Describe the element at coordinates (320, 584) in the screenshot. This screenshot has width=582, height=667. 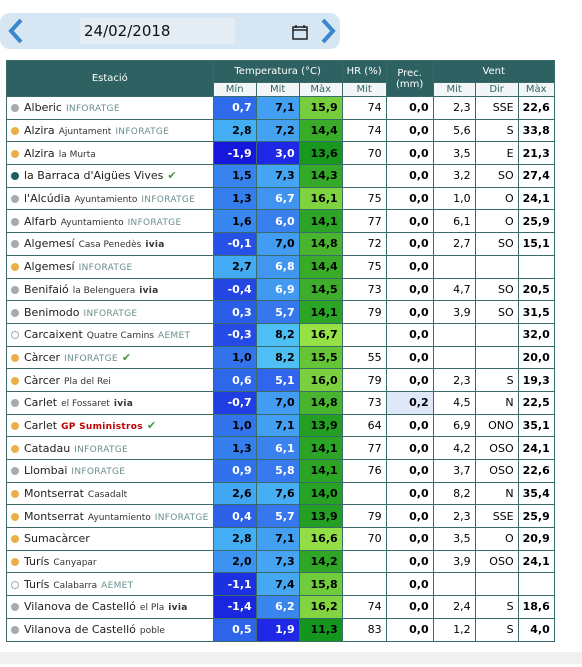
I see `temp-max: 15,8` at that location.